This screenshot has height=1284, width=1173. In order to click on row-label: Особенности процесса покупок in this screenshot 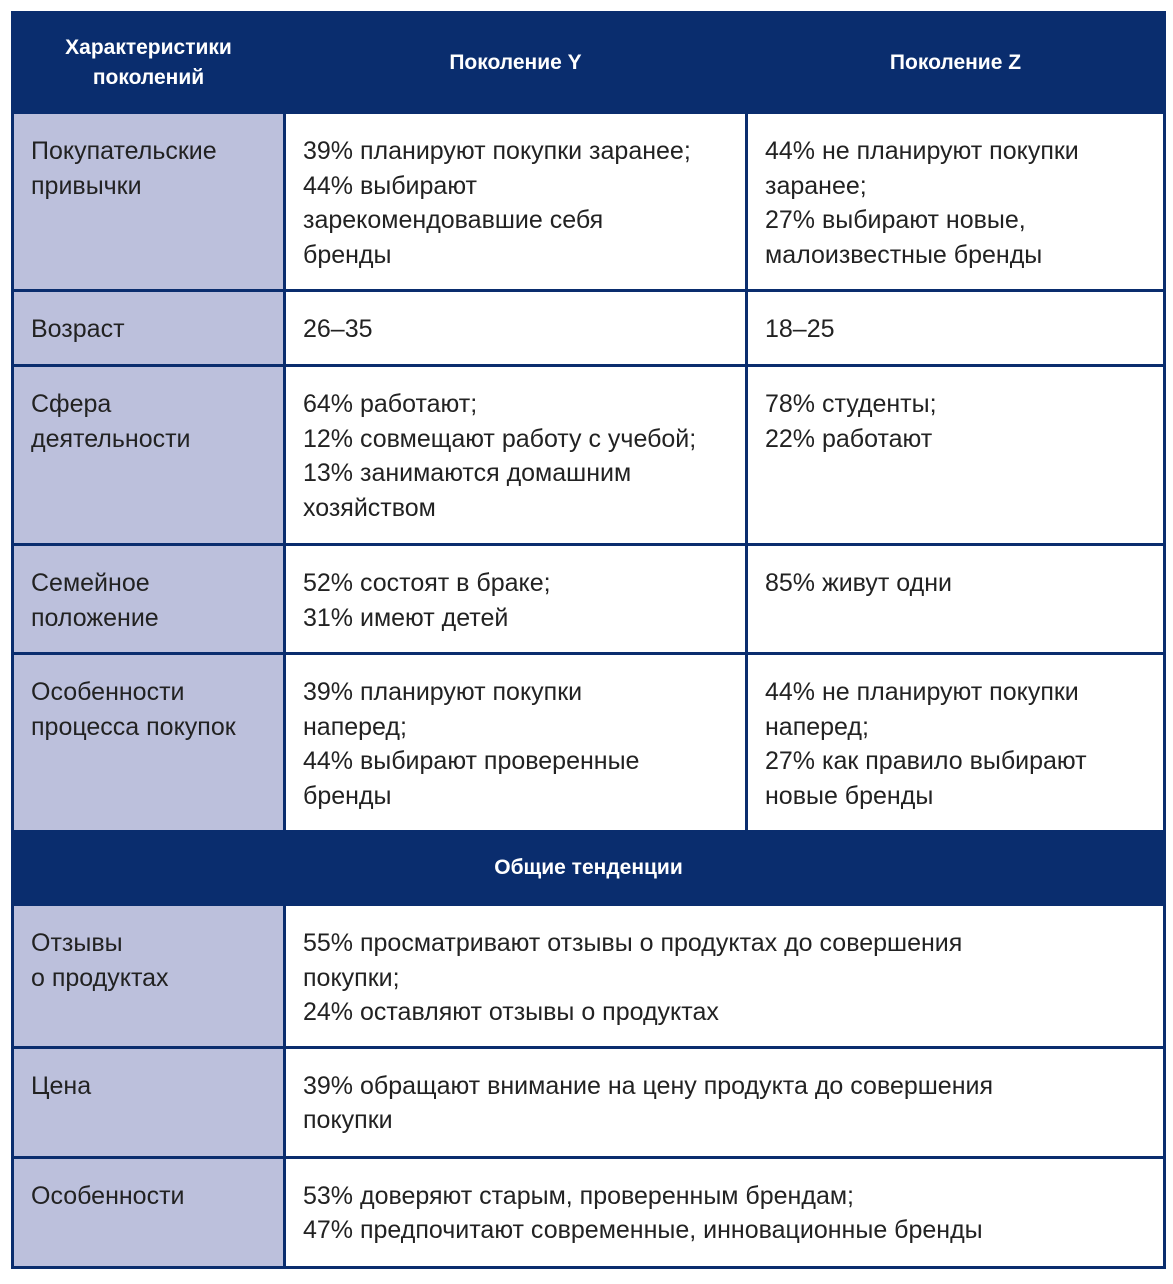, I will do `click(148, 742)`.